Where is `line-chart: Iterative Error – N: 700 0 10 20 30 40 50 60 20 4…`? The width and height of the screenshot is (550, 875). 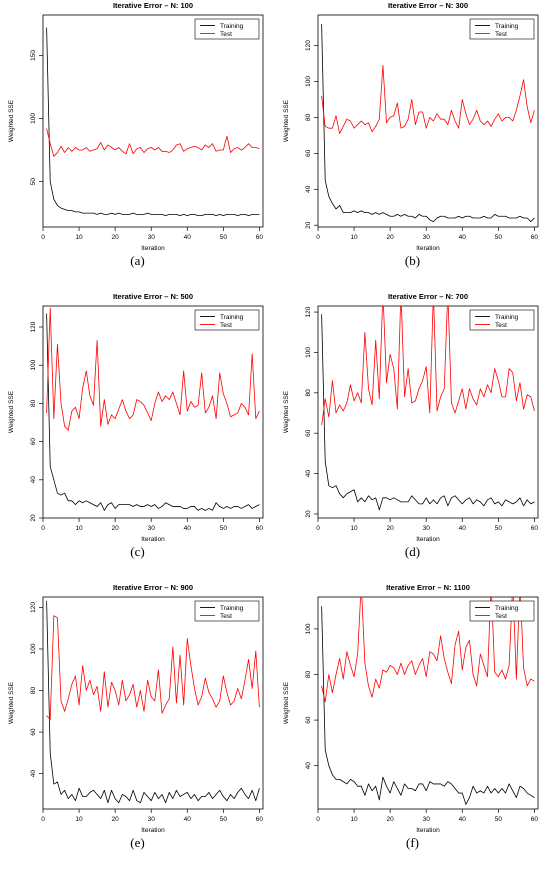 line-chart: Iterative Error – N: 700 0 10 20 30 40 50 60 20 4… is located at coordinates (411, 417).